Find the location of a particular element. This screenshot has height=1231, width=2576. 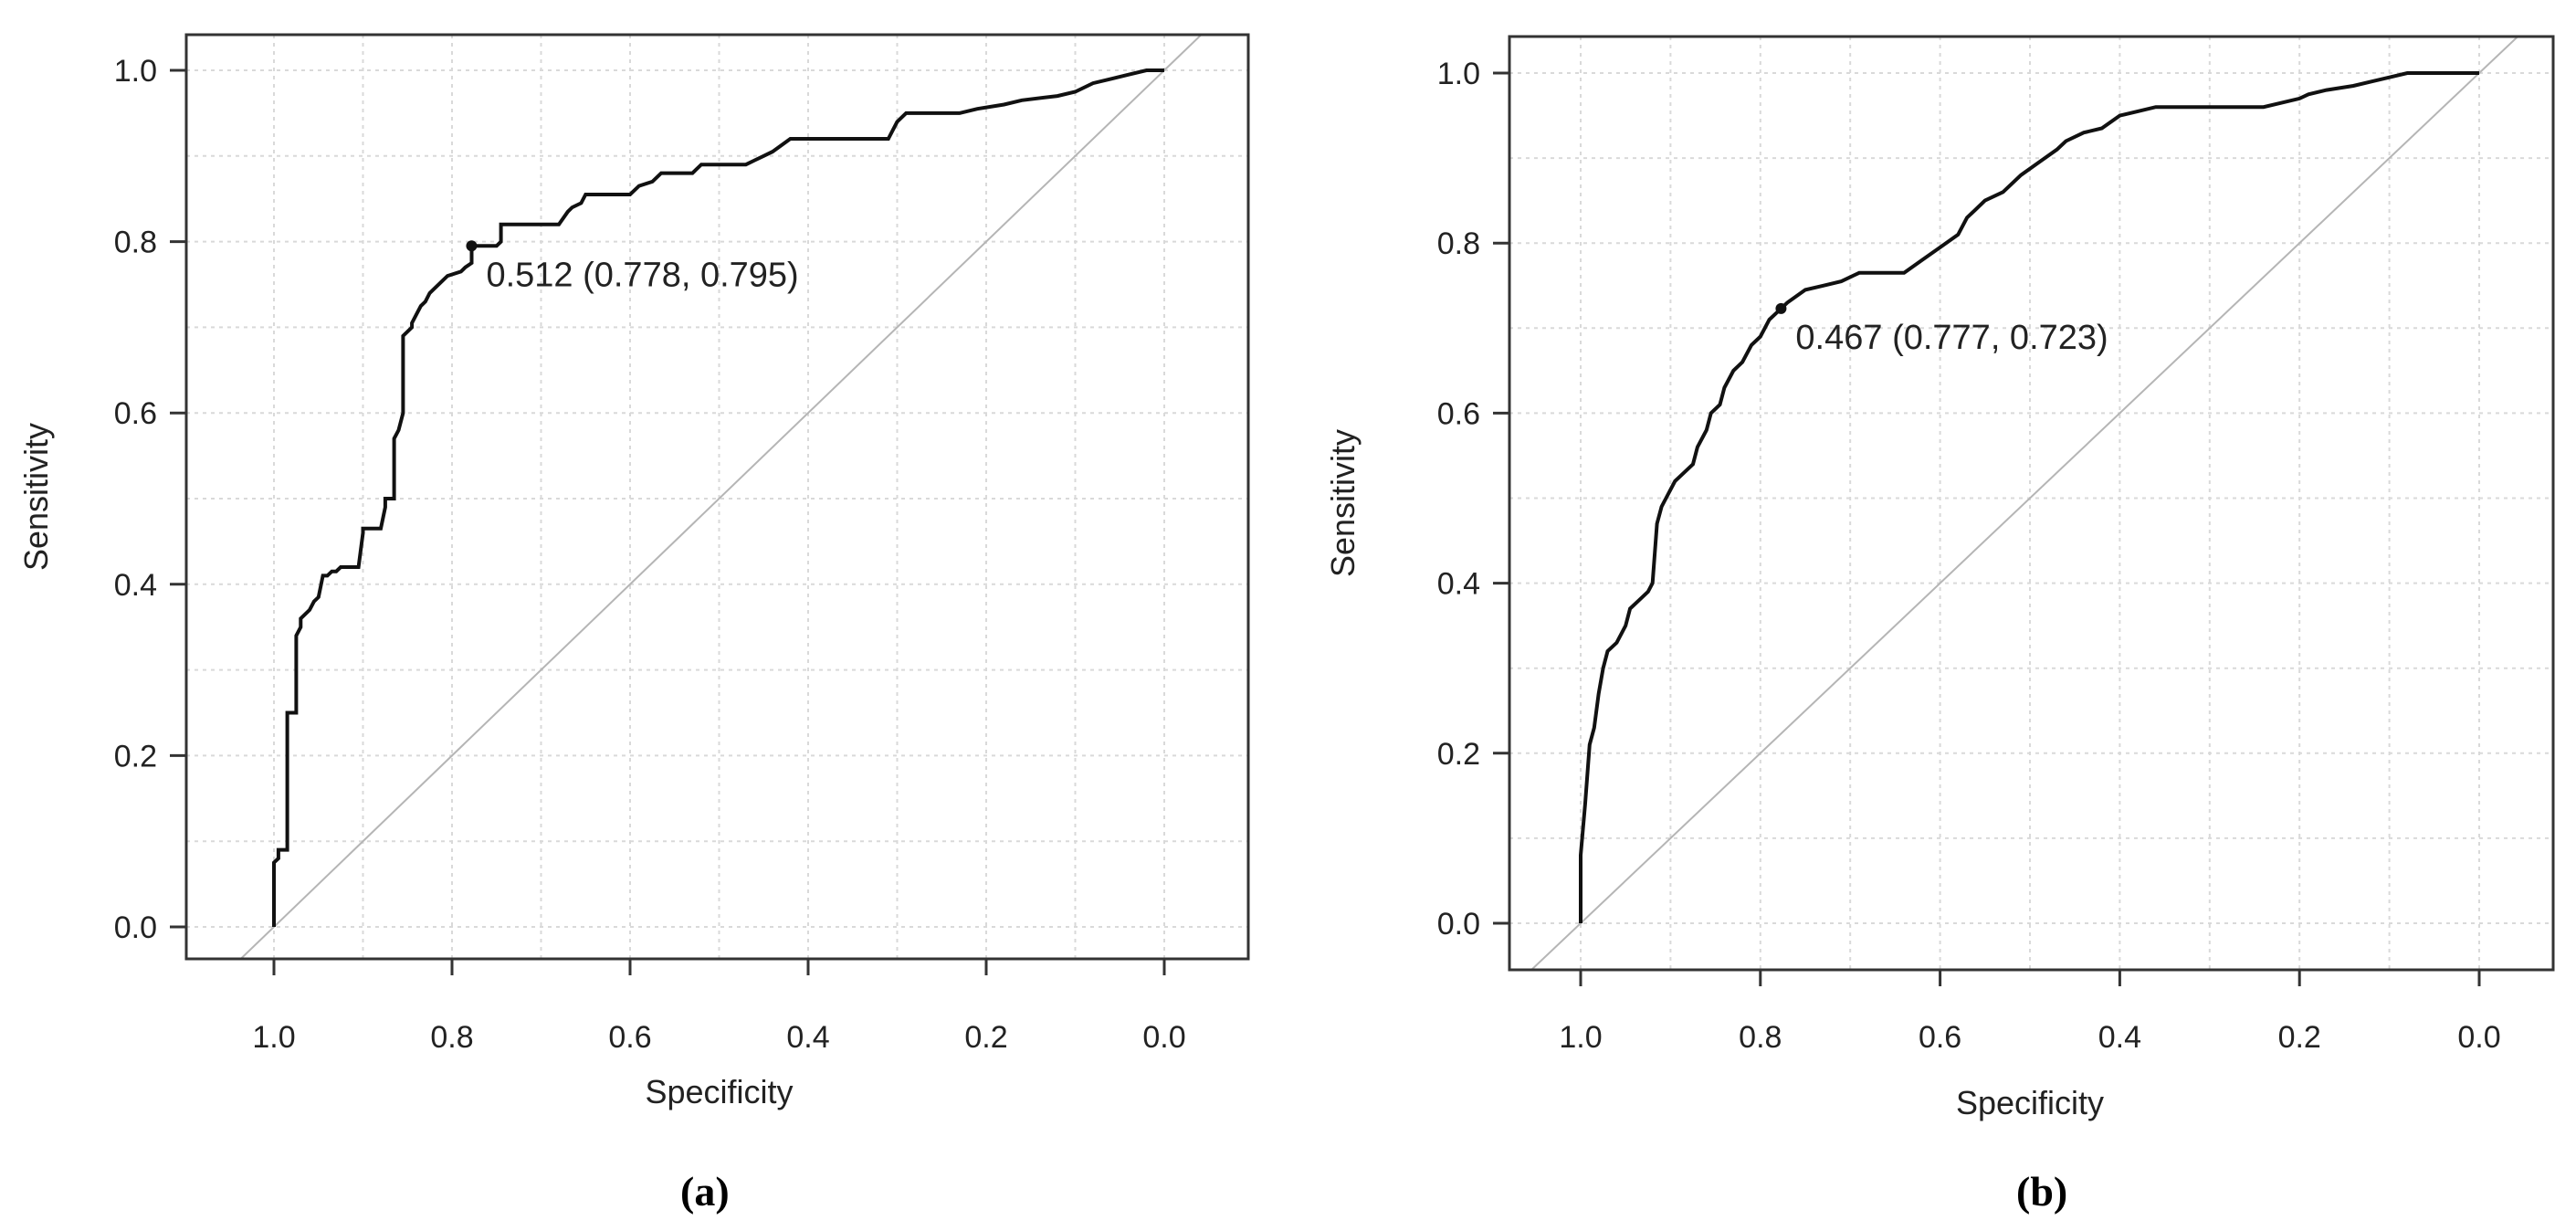

panel-label-a: (a) is located at coordinates (705, 1191).